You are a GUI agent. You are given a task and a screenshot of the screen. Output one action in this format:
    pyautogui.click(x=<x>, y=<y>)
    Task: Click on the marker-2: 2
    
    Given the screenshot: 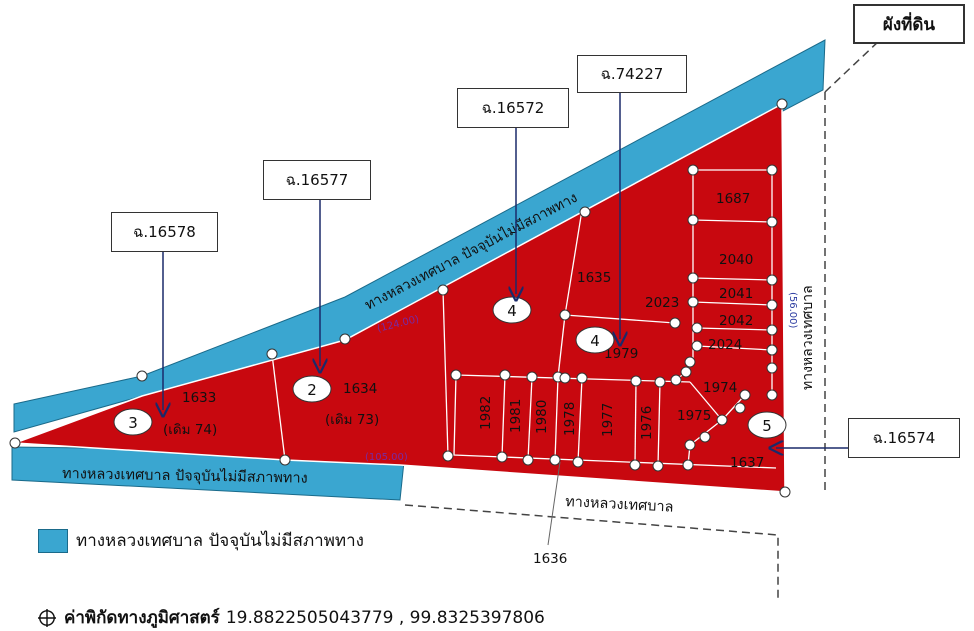 What is the action you would take?
    pyautogui.click(x=312, y=390)
    